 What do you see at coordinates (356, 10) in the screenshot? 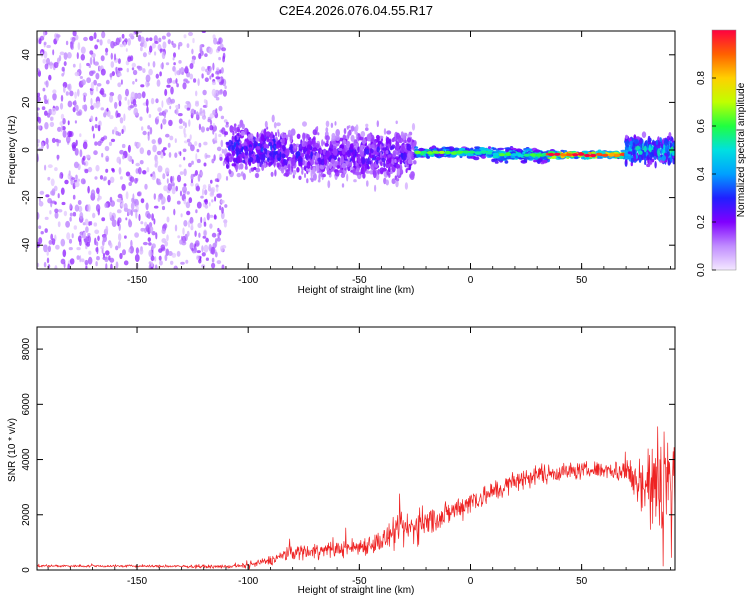
I see `figure-title: C2E4.2026.076.04.55.R17` at bounding box center [356, 10].